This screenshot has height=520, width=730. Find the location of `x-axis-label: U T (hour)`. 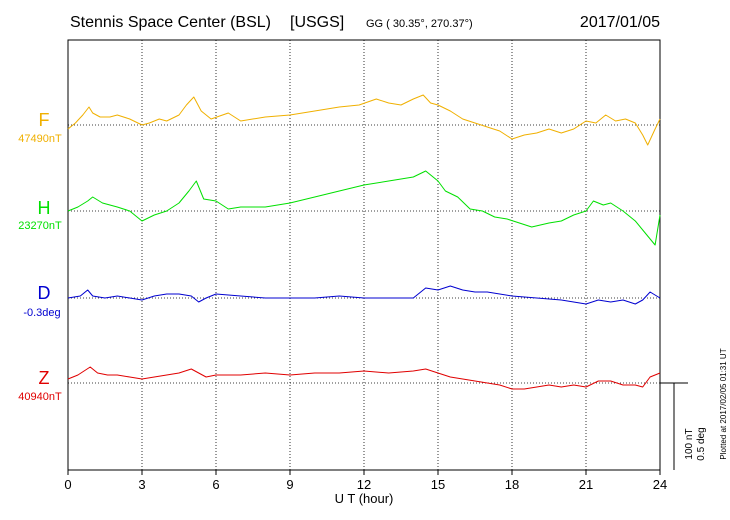

x-axis-label: U T (hour) is located at coordinates (364, 498).